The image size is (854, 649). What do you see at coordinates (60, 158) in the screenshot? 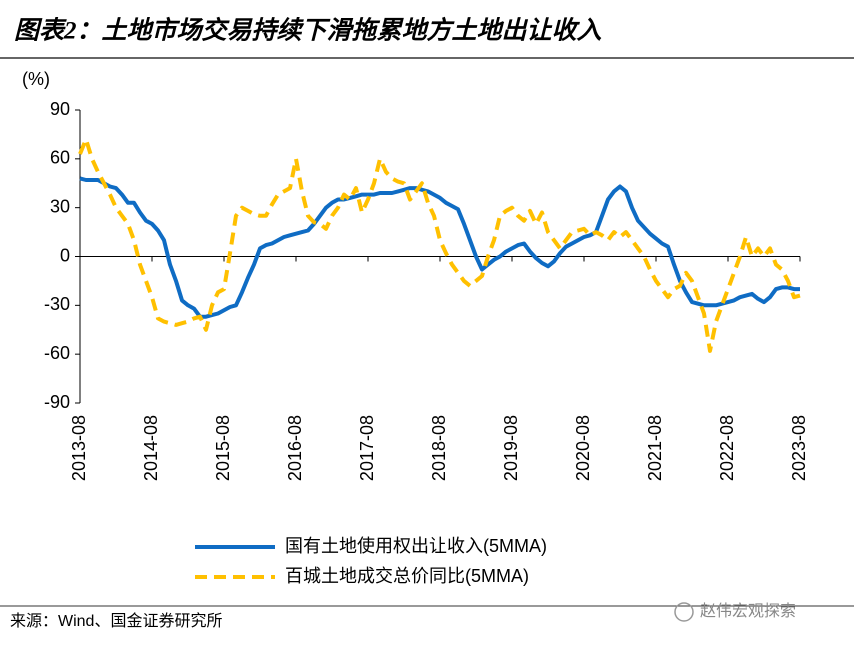
I see `y-tick-label: 60` at bounding box center [60, 158].